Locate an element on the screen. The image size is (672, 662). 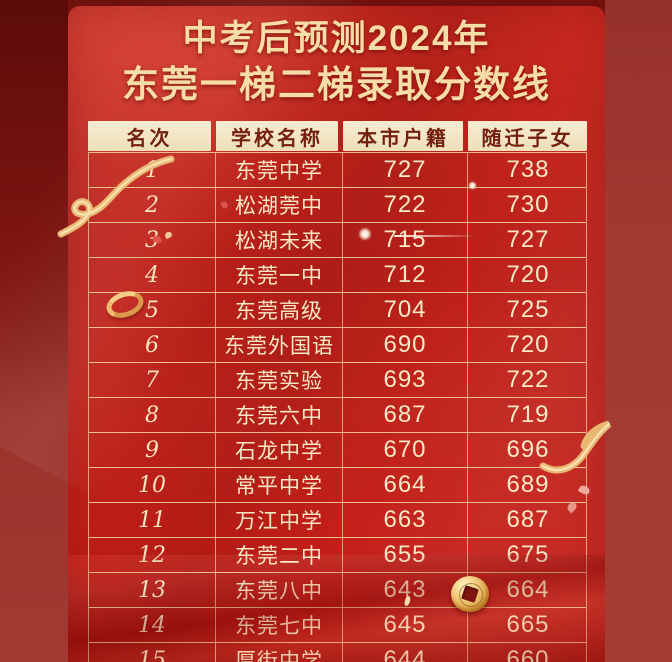
table-row: 9 石龙中学 670 696 is located at coordinates (337, 450).